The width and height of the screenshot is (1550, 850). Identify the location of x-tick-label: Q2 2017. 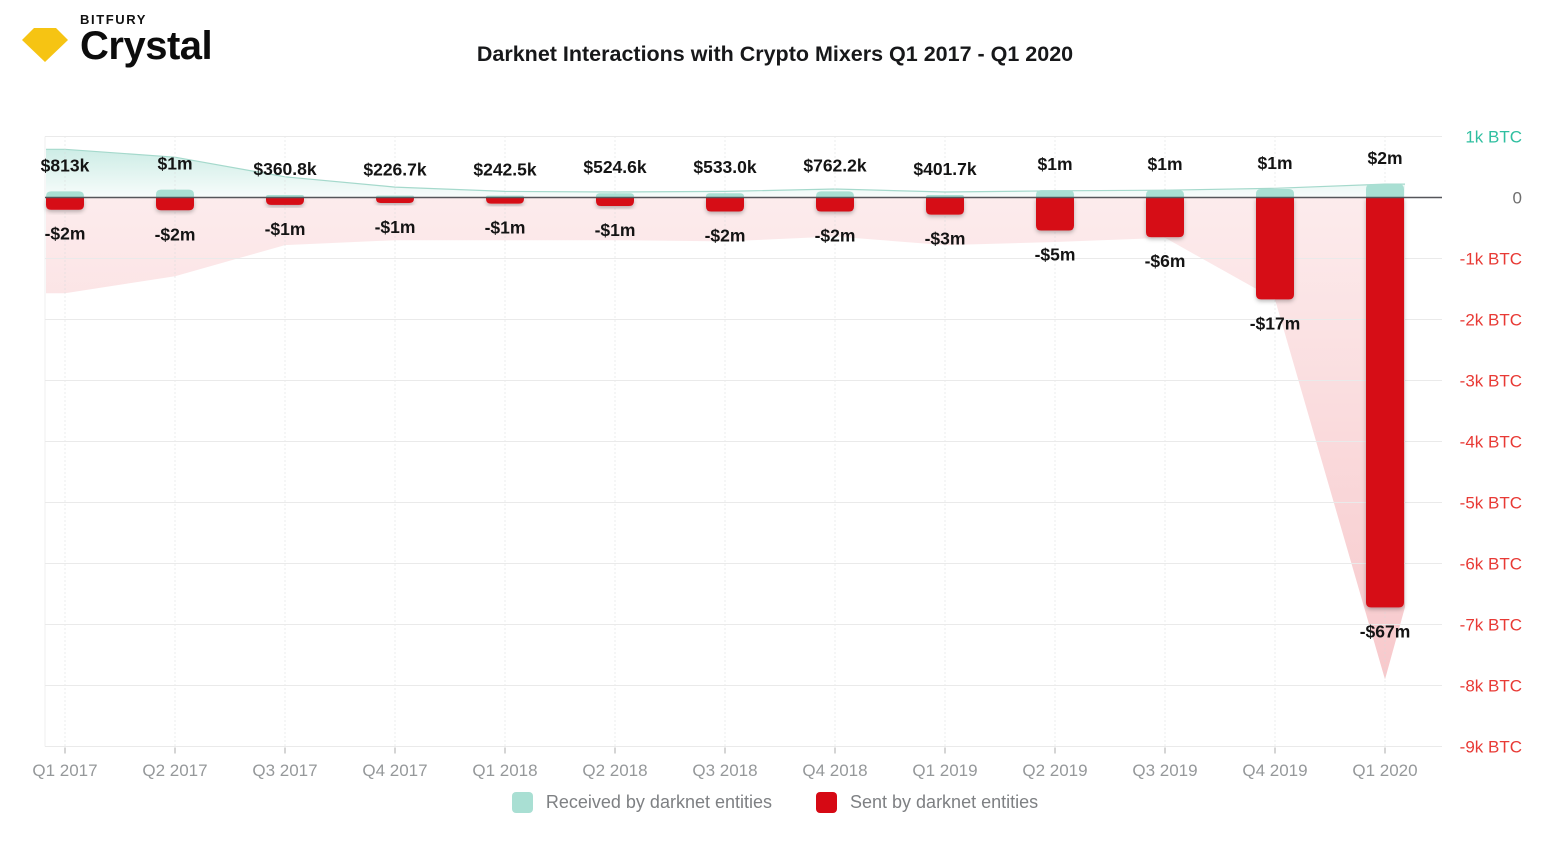
(174, 770).